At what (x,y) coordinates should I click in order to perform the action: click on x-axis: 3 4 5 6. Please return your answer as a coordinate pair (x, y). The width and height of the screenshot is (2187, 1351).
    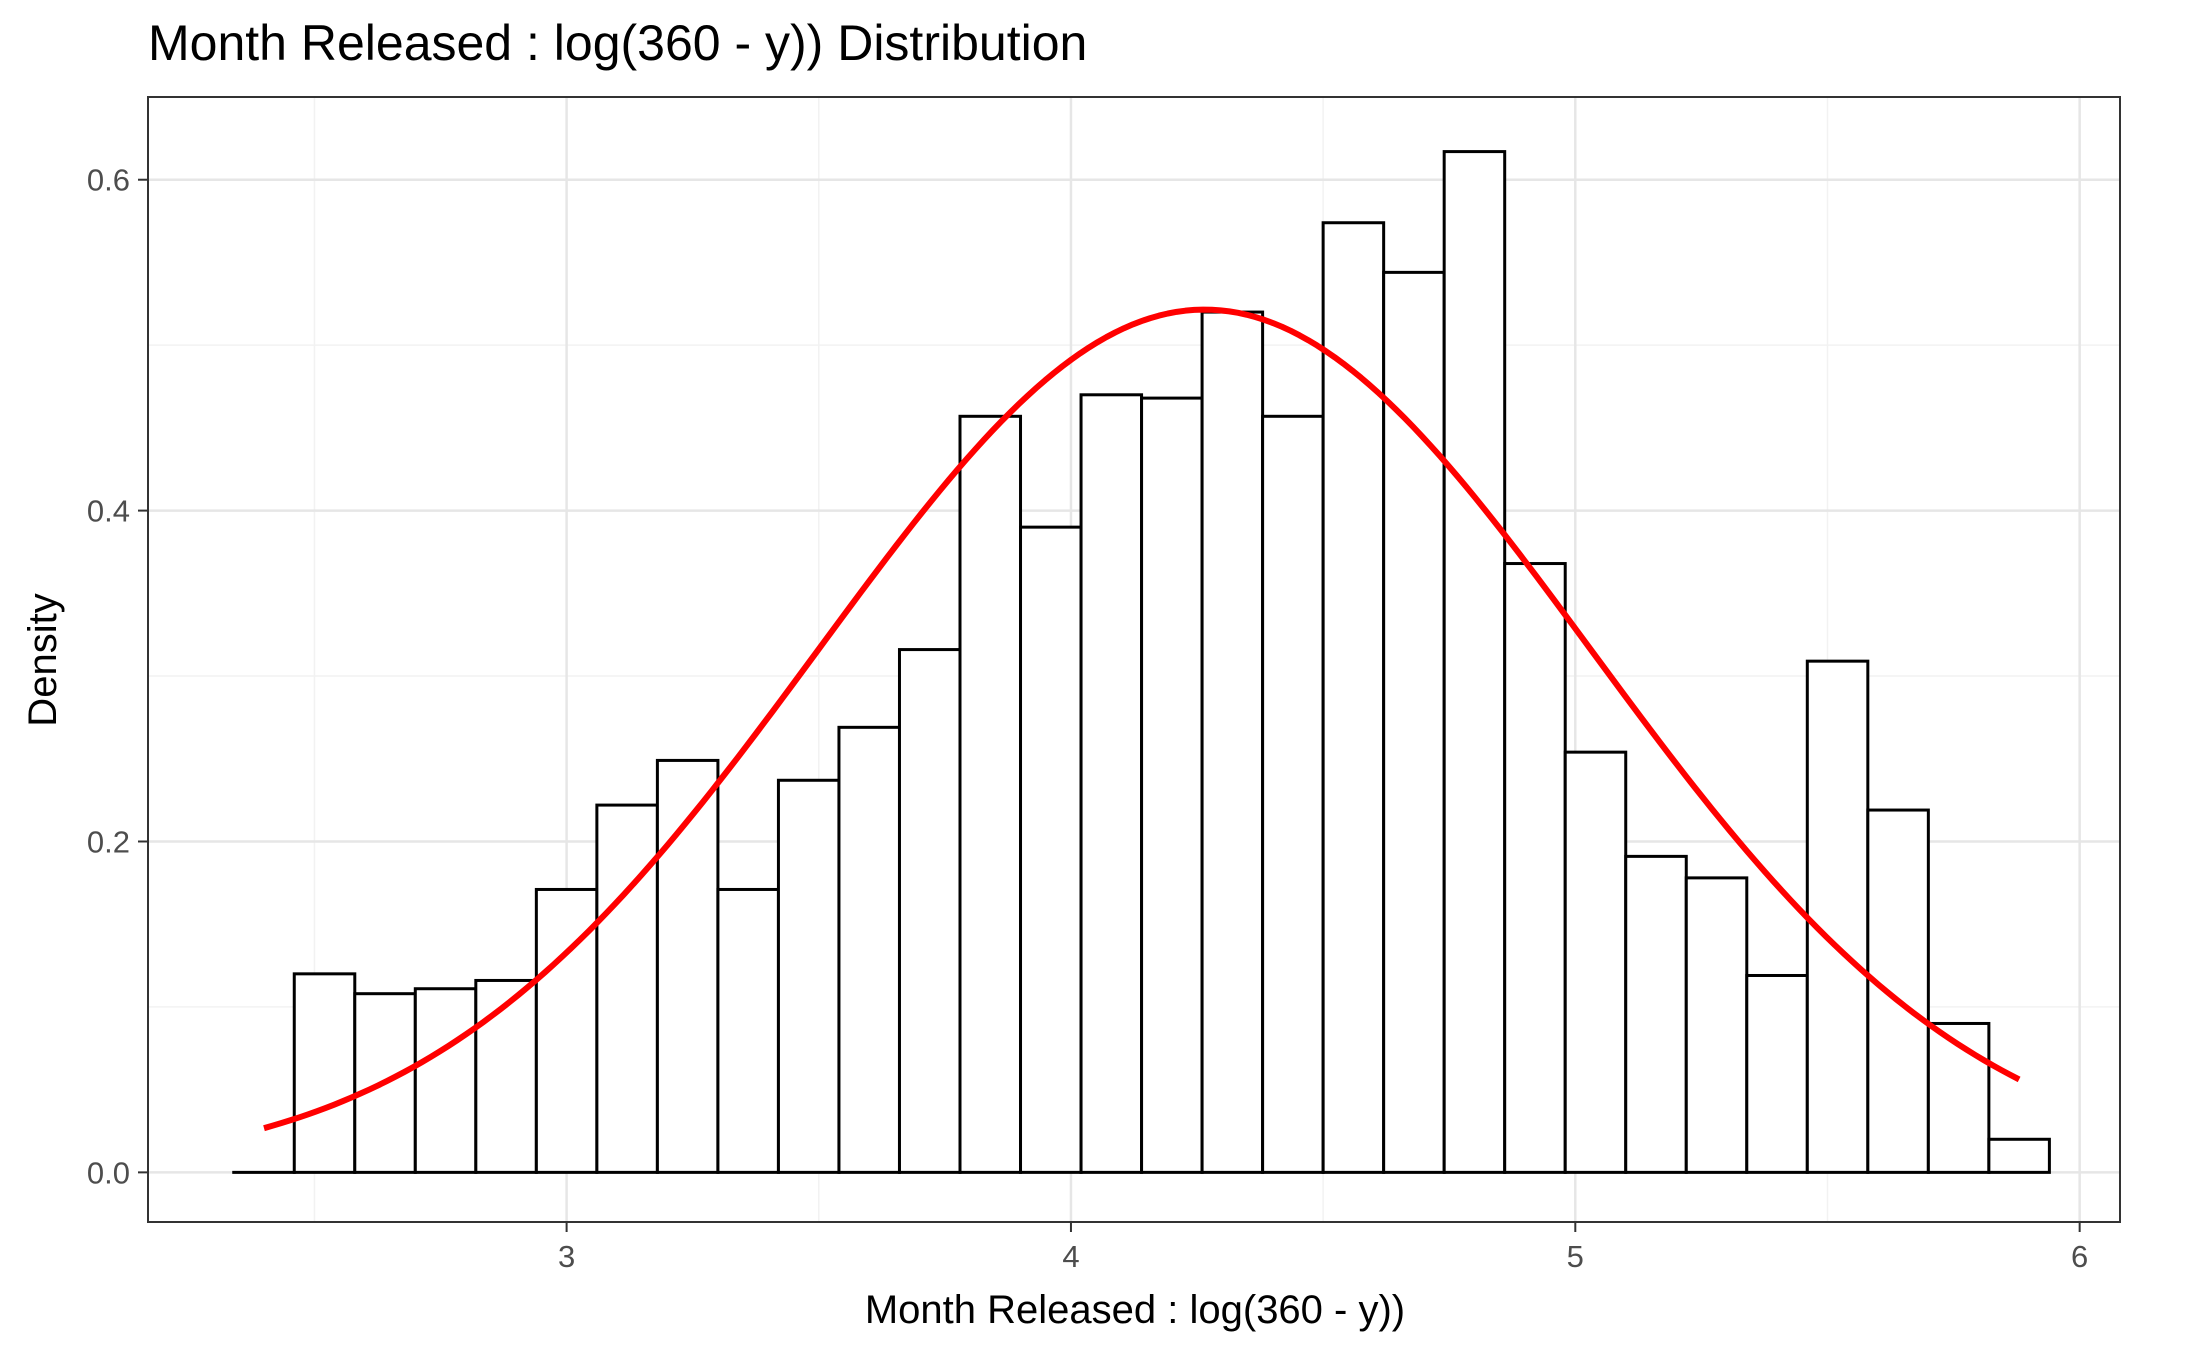
    Looking at the image, I should click on (1323, 1248).